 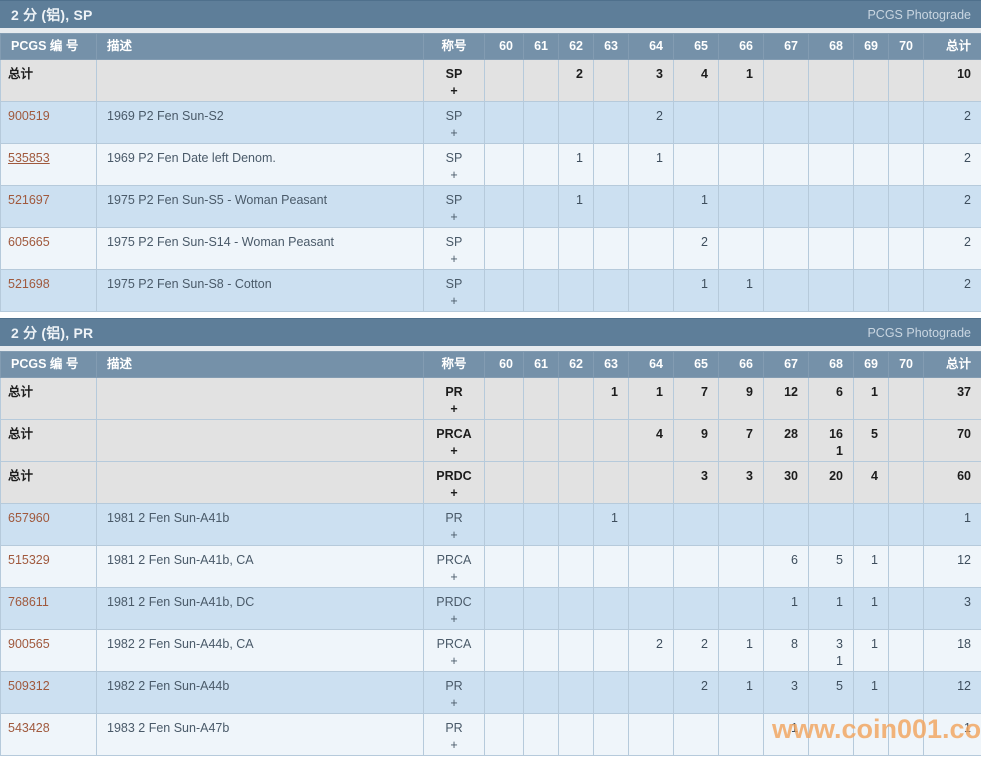 I want to click on column-header-grade-65: 65, so click(x=696, y=364).